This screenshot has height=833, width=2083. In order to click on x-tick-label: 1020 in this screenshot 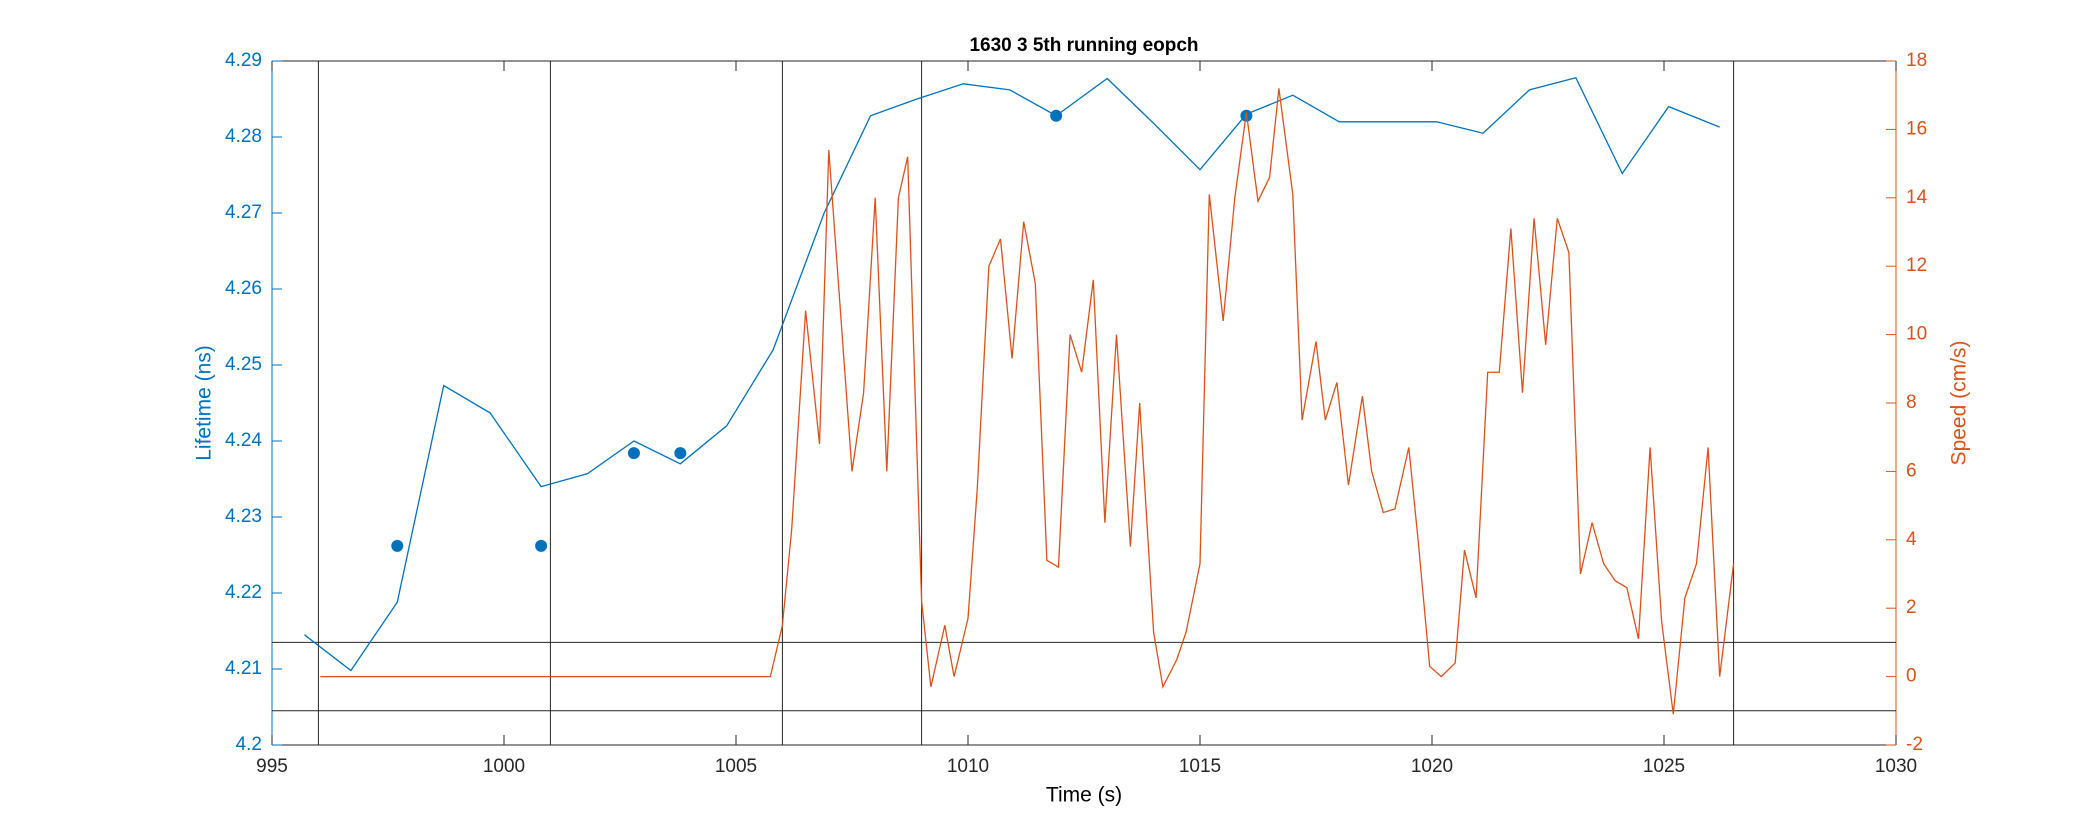, I will do `click(1432, 766)`.